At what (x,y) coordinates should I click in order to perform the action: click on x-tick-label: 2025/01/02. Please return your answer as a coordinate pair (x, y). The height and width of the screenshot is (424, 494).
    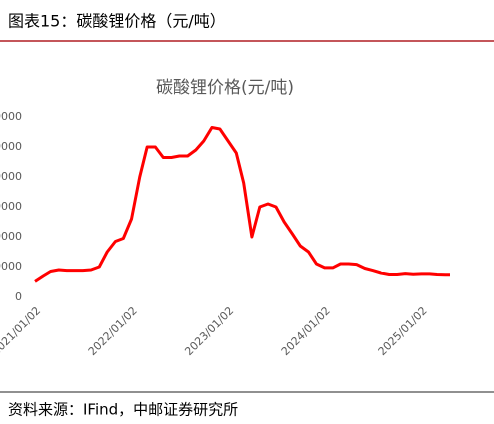
    Looking at the image, I should click on (403, 331).